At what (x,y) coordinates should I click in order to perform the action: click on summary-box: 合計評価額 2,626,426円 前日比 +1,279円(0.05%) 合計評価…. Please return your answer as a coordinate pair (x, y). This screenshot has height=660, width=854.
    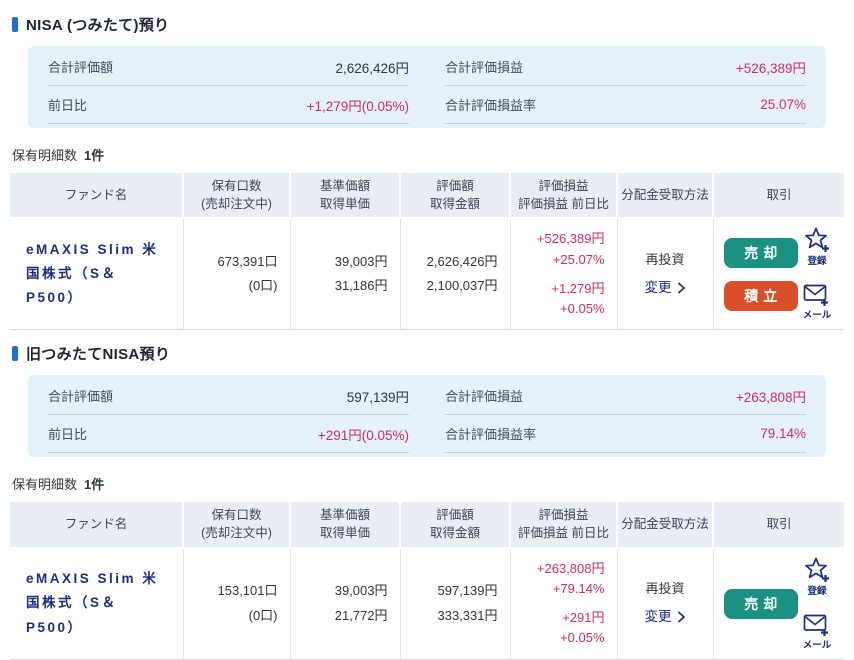
    Looking at the image, I should click on (427, 87).